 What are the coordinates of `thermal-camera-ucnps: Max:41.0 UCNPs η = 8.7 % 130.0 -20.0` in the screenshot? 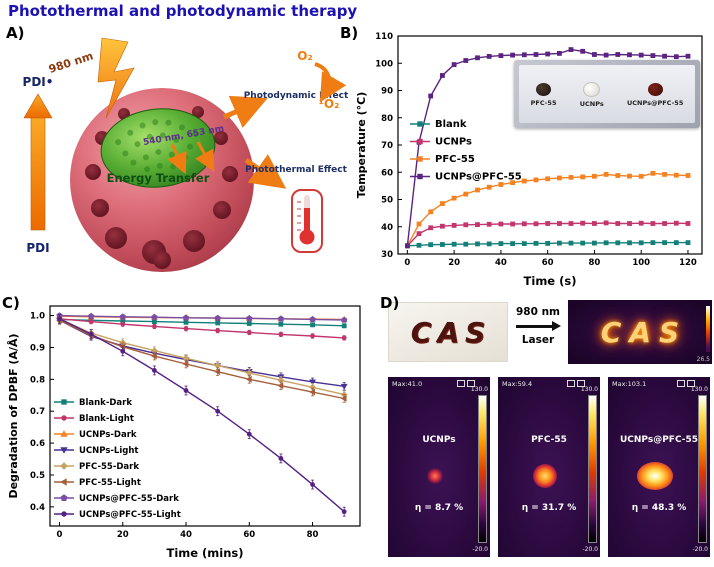 It's located at (439, 467).